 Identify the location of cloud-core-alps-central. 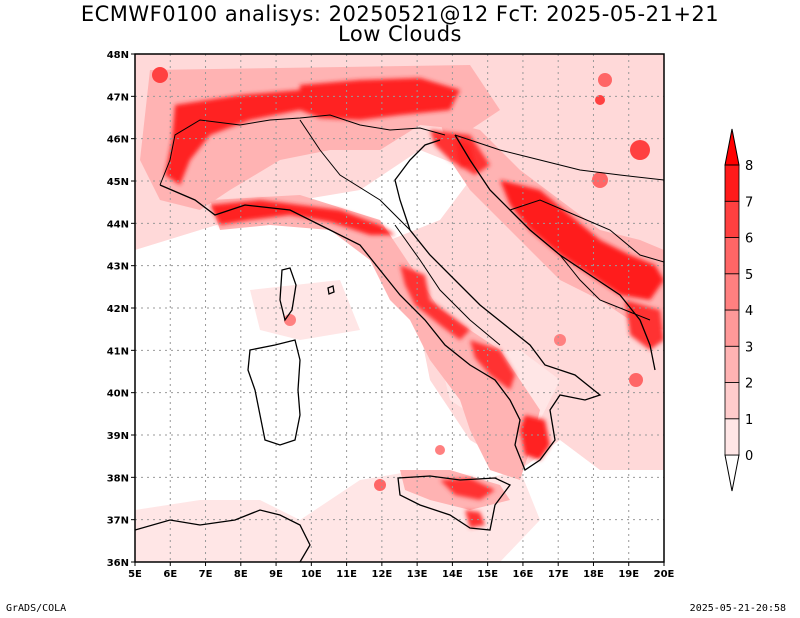
(380, 99).